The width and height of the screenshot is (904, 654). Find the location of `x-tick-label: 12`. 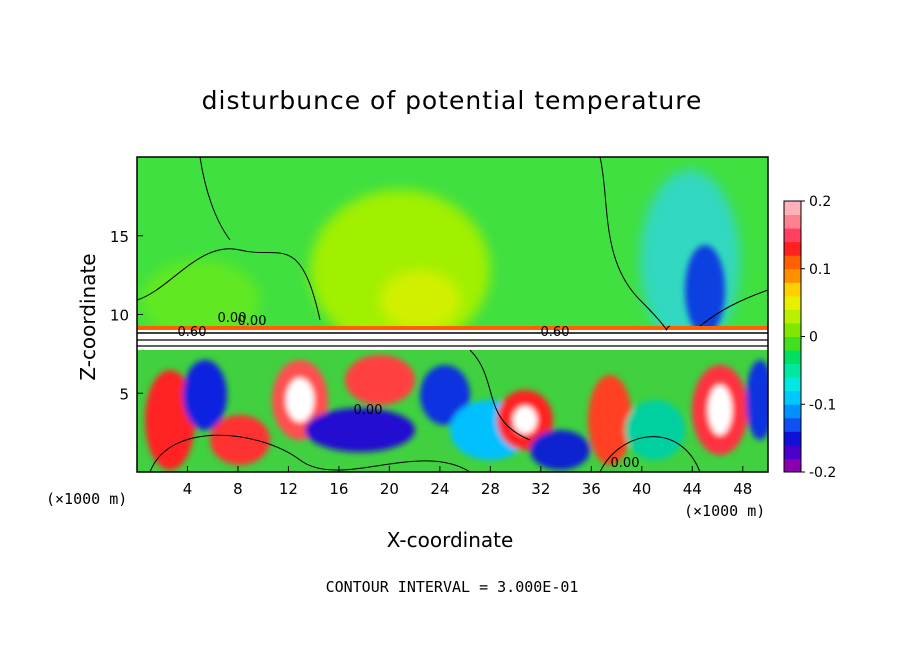

x-tick-label: 12 is located at coordinates (288, 489).